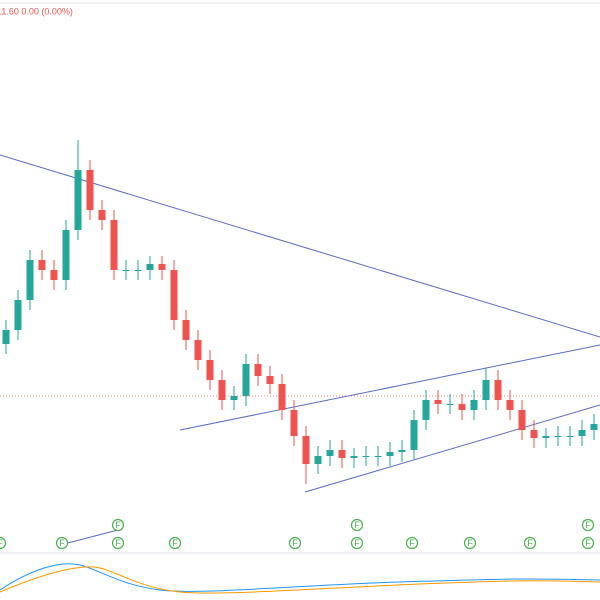  I want to click on legend-text: 11.60 0.00 (0.00%), so click(36, 11).